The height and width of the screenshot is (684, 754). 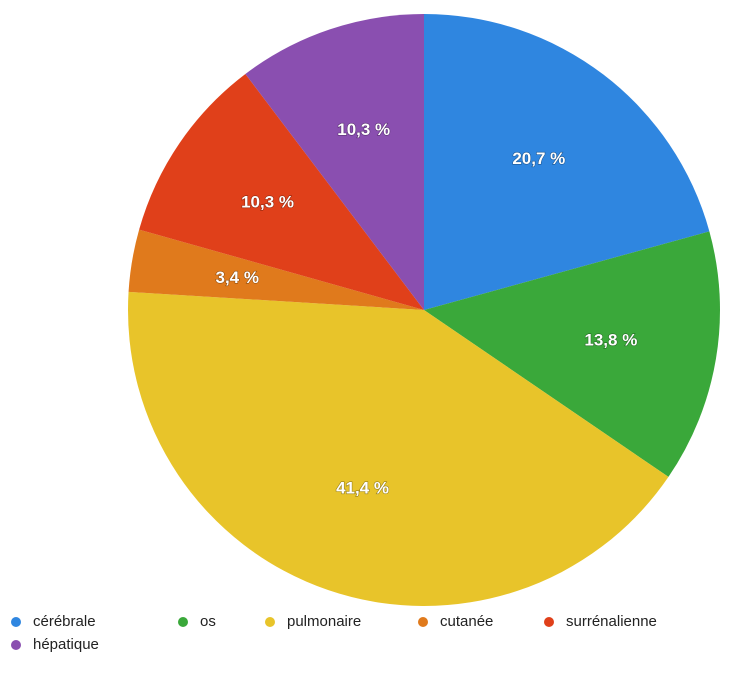 What do you see at coordinates (236, 277) in the screenshot?
I see `value-label: 3,4 %` at bounding box center [236, 277].